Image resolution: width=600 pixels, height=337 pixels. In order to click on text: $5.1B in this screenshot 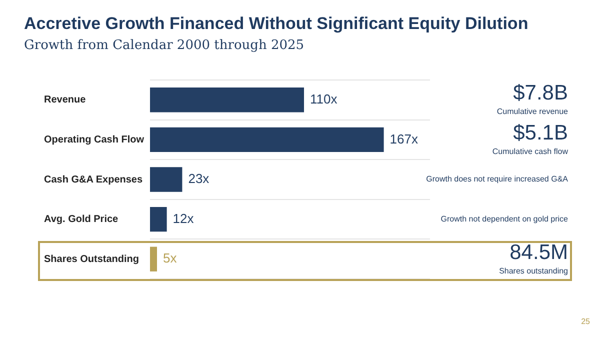, I will do `click(540, 132)`.